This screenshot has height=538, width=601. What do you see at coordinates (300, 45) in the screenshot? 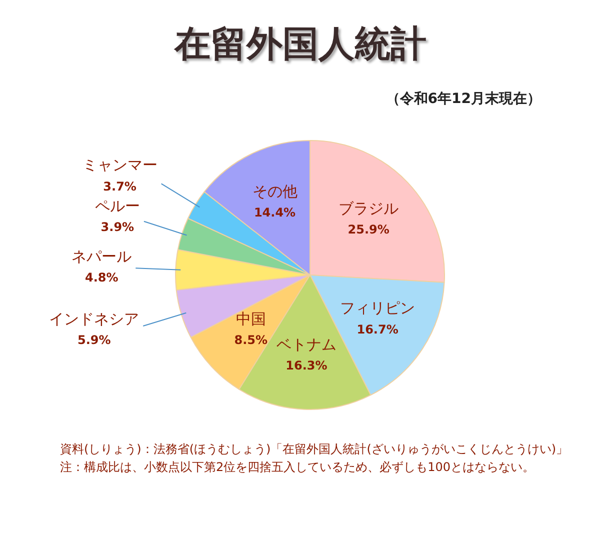
I see `chart-title: 在留外国人統計` at bounding box center [300, 45].